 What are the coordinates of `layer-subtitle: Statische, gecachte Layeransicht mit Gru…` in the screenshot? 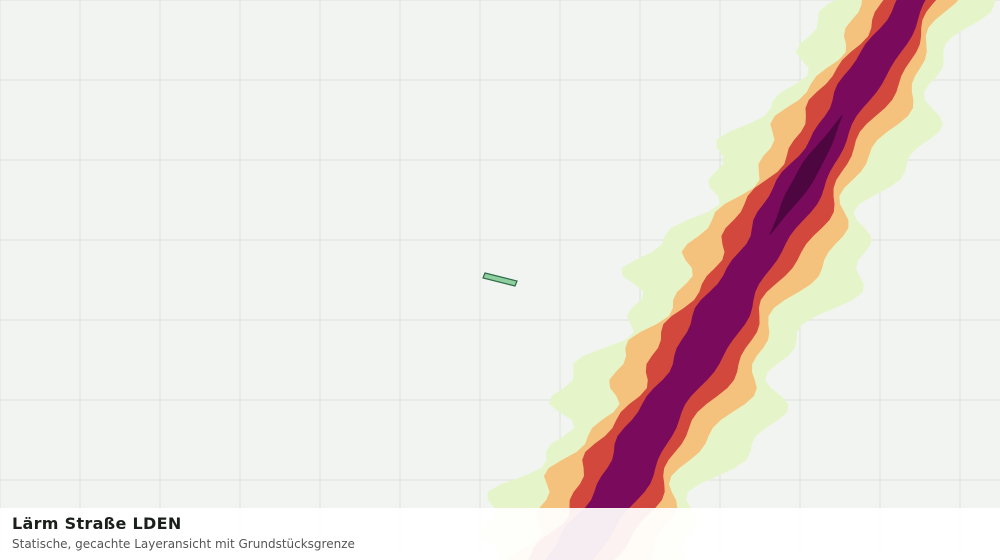 It's located at (183, 544).